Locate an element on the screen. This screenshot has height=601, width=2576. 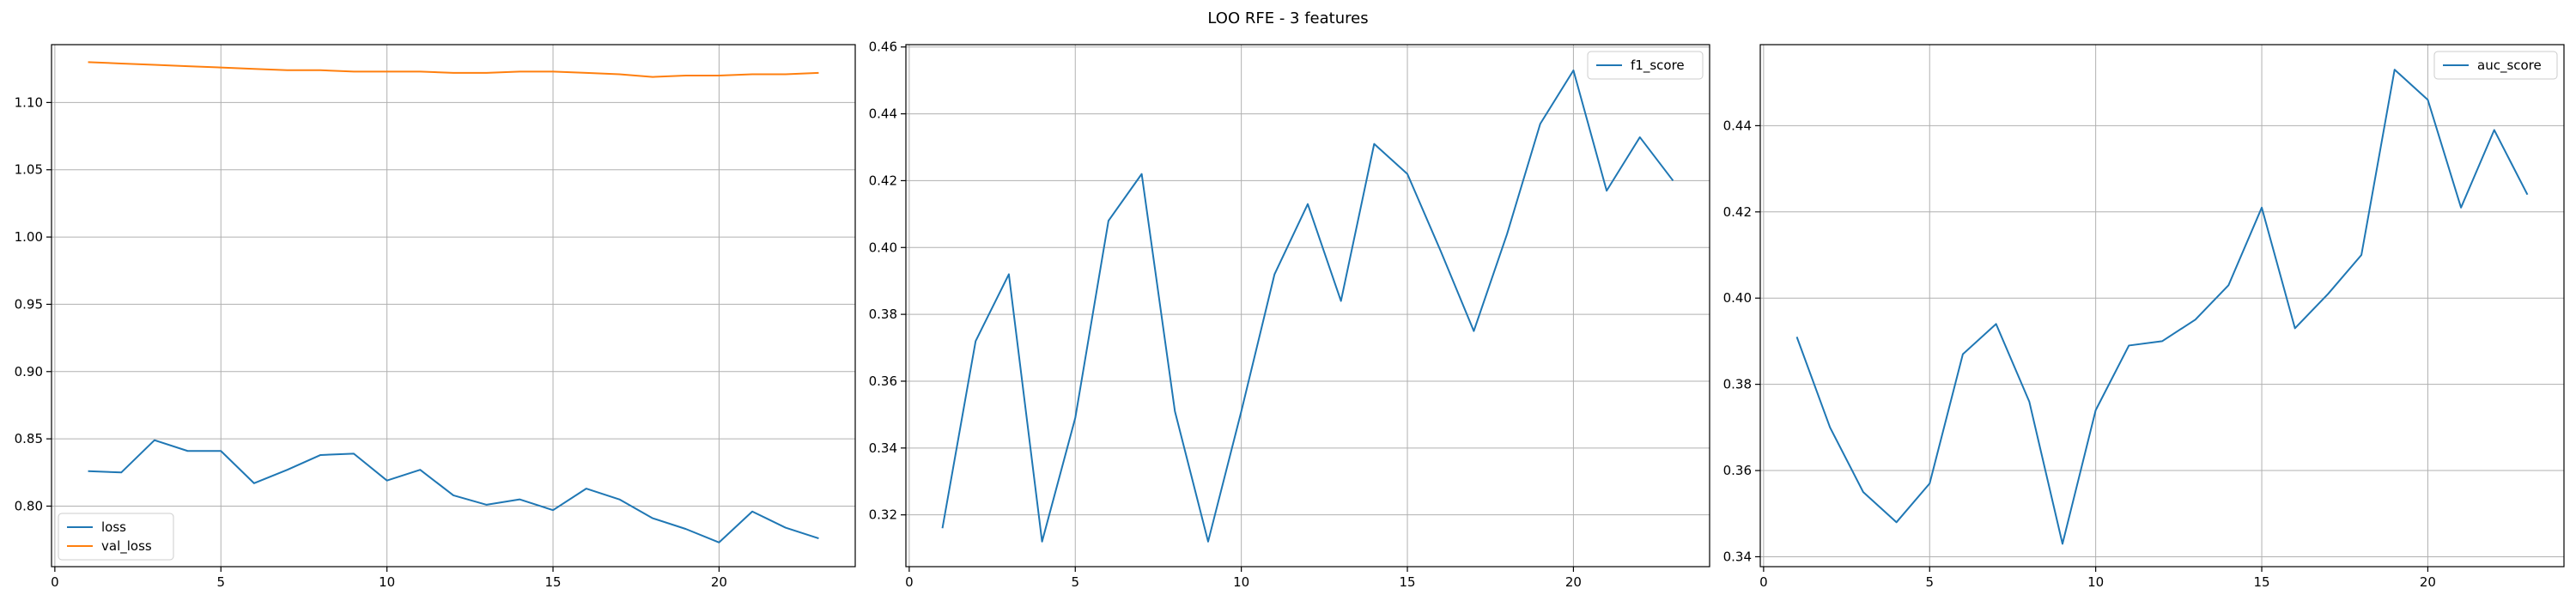
legend: loss val_loss is located at coordinates (116, 537).